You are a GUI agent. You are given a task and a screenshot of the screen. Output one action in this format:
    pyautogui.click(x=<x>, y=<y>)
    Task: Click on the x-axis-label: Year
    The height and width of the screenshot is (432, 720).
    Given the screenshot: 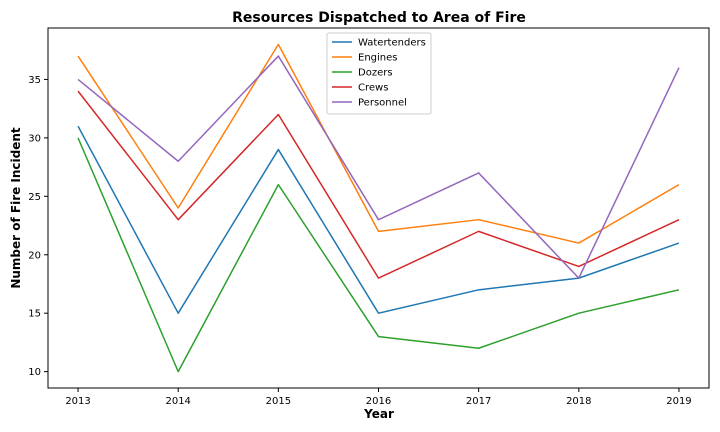 What is the action you would take?
    pyautogui.click(x=378, y=414)
    